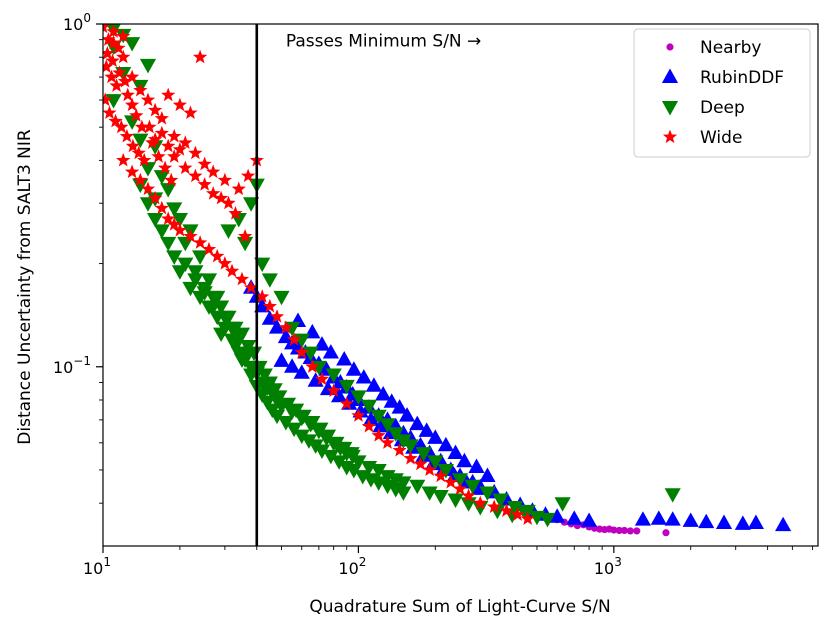 The width and height of the screenshot is (831, 632). I want to click on x-tick-label: 10¹, so click(97, 566).